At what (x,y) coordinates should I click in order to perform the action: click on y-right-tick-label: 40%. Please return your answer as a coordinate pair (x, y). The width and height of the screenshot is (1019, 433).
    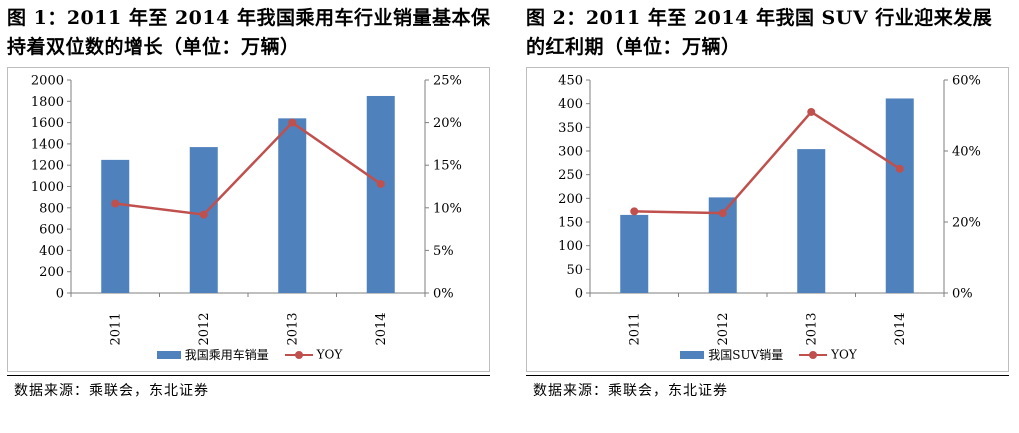
    Looking at the image, I should click on (966, 152).